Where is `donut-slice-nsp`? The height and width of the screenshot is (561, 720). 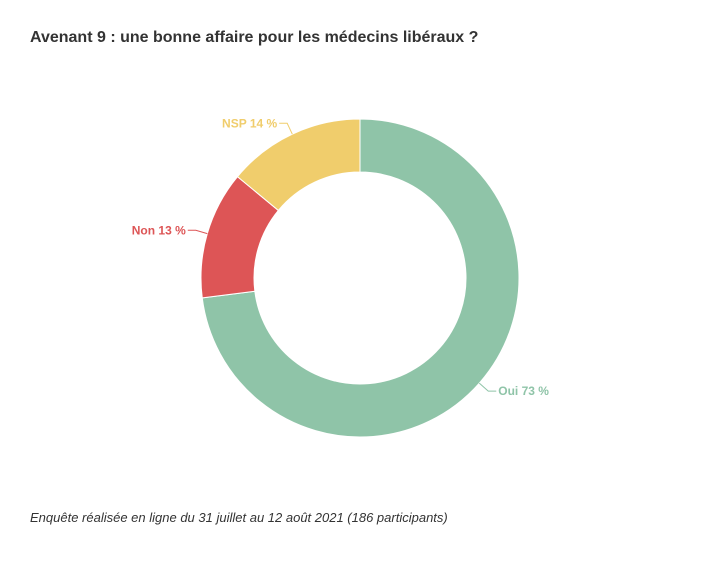
donut-slice-nsp is located at coordinates (298, 165).